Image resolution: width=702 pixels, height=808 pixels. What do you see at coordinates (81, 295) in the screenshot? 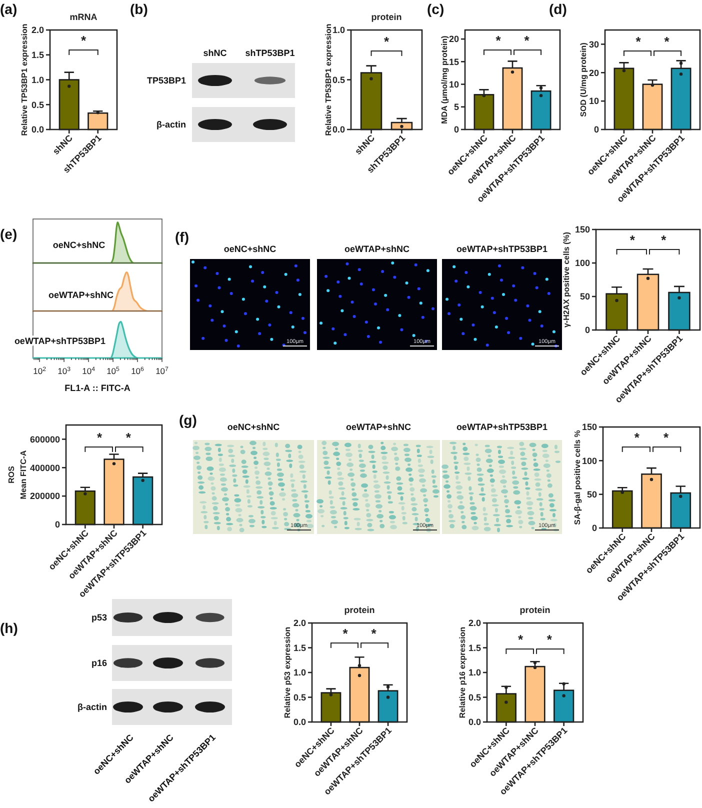
I see `series-label: oeWTAP+shNC` at bounding box center [81, 295].